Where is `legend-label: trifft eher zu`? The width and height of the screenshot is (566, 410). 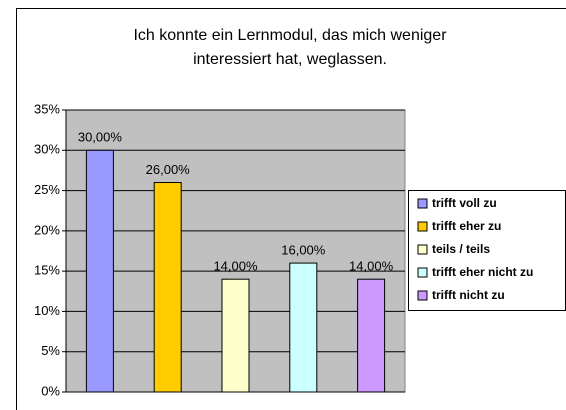
legend-label: trifft eher zu is located at coordinates (466, 226).